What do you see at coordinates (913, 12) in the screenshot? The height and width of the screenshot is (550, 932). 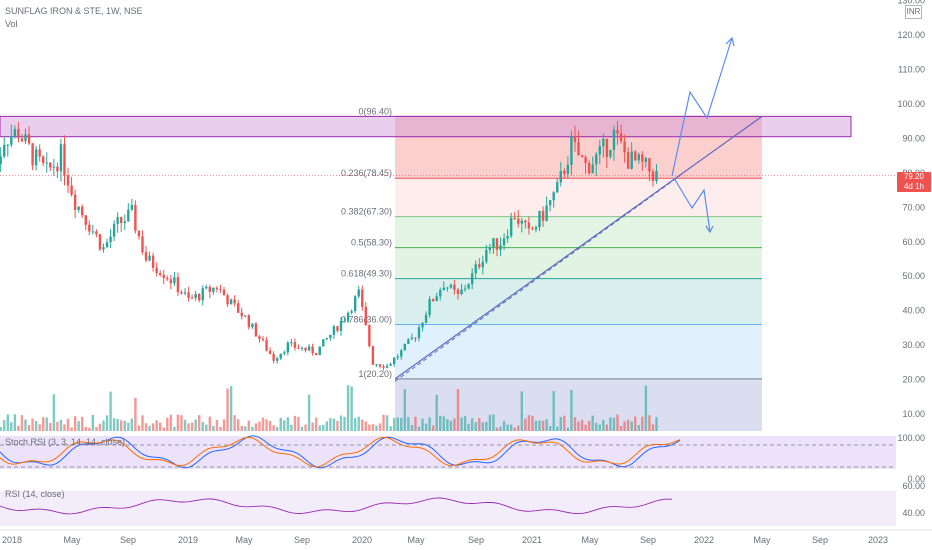 I see `currency-badge: INR` at bounding box center [913, 12].